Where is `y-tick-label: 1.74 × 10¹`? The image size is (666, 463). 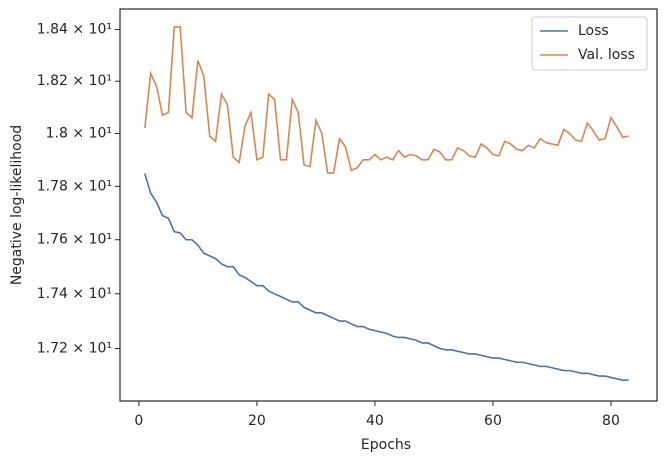
y-tick-label: 1.74 × 10¹ is located at coordinates (74, 294).